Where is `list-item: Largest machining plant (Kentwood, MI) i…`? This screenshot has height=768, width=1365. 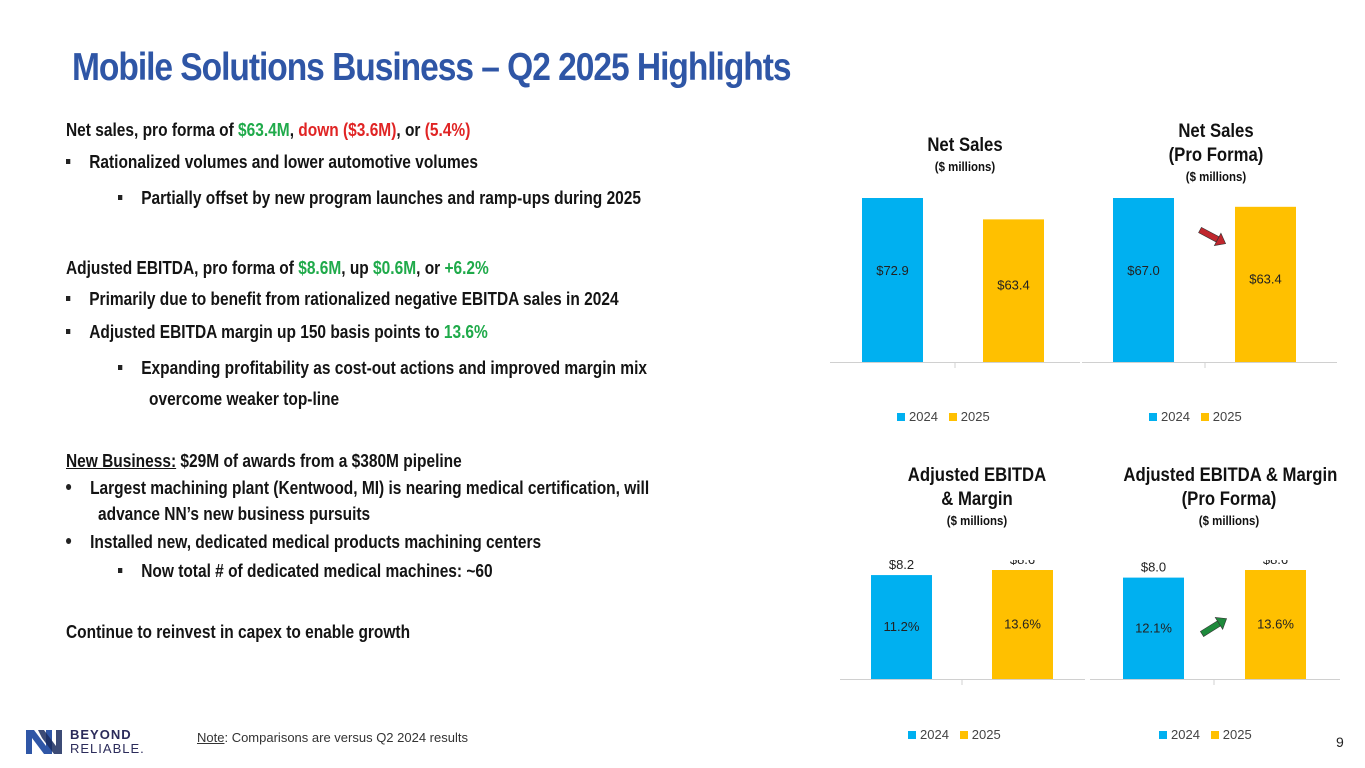 list-item: Largest machining plant (Kentwood, MI) i… is located at coordinates (357, 488).